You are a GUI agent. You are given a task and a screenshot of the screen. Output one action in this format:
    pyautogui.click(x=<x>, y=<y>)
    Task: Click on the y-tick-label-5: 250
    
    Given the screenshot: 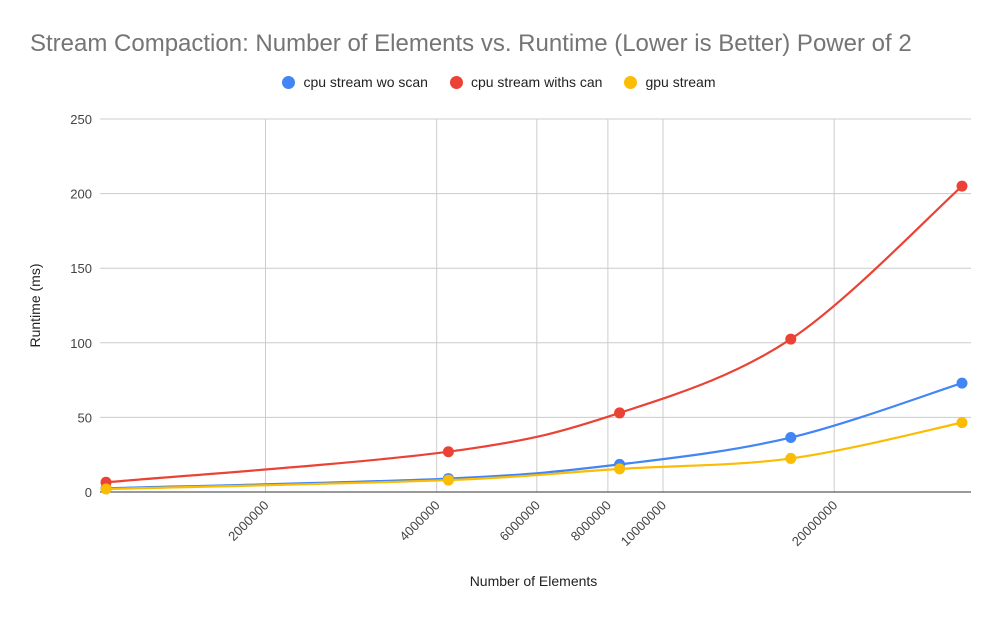 What is the action you would take?
    pyautogui.click(x=81, y=119)
    